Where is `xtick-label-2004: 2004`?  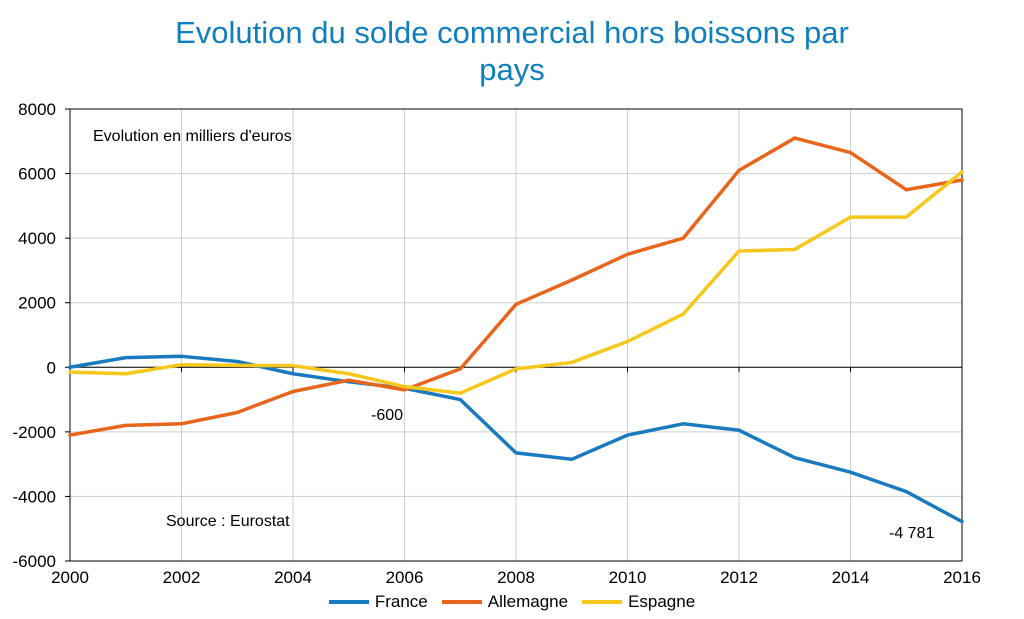 xtick-label-2004: 2004 is located at coordinates (293, 577).